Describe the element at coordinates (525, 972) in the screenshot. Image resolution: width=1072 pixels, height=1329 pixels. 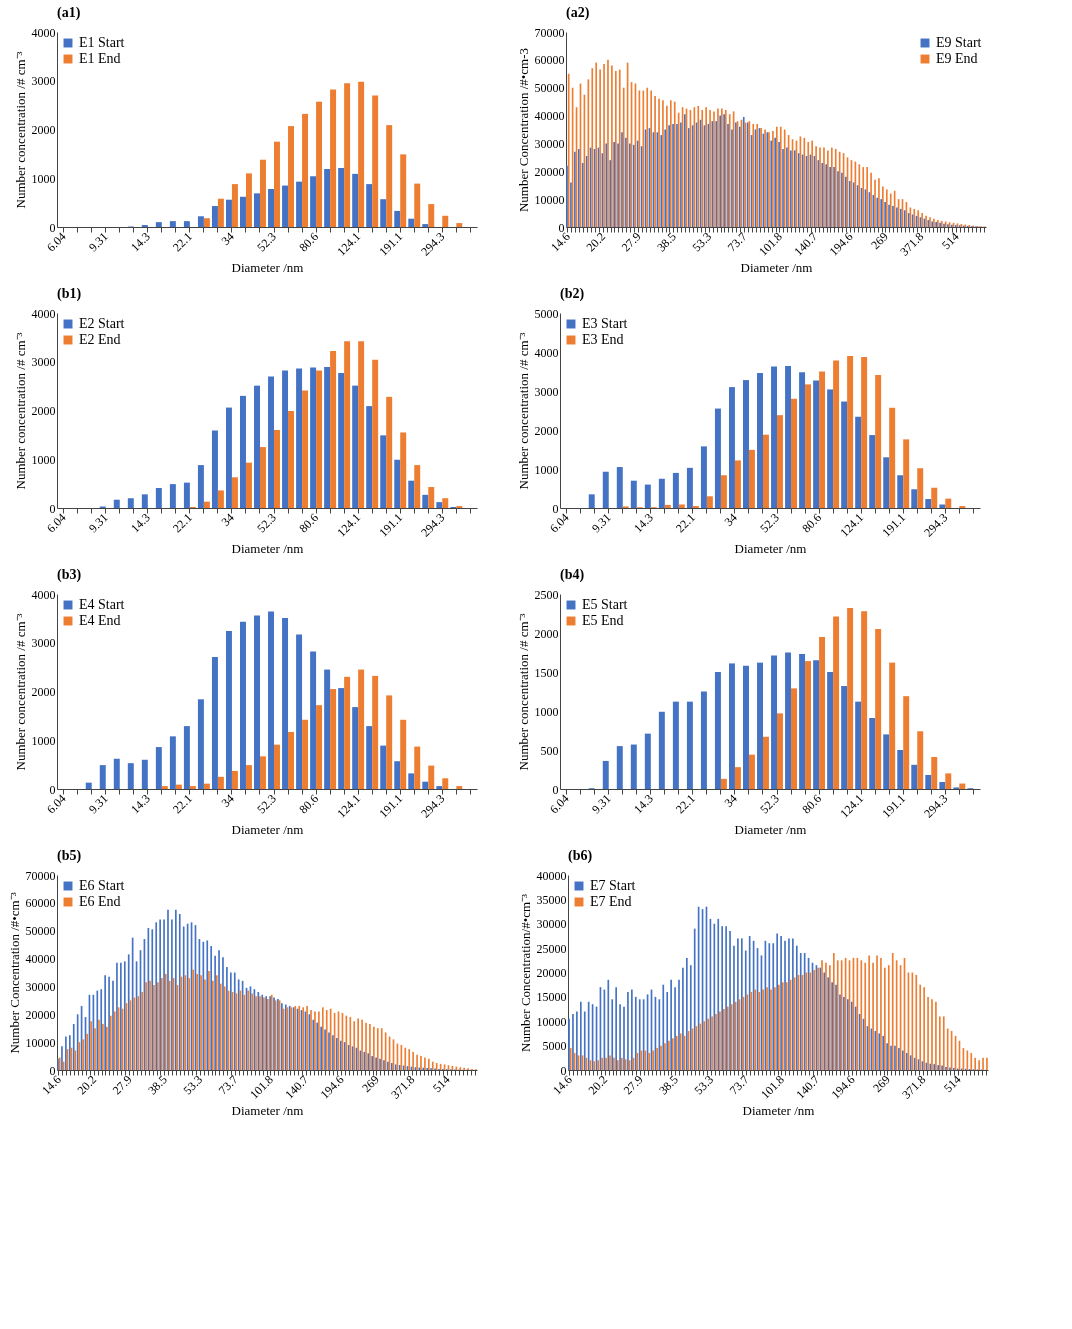
I see `y-axis-title: Number Concentration/#•cm⁻³` at that location.